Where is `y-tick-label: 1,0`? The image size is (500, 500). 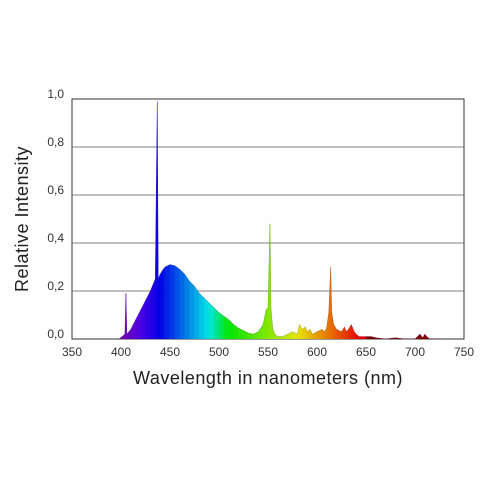
y-tick-label: 1,0 is located at coordinates (55, 94).